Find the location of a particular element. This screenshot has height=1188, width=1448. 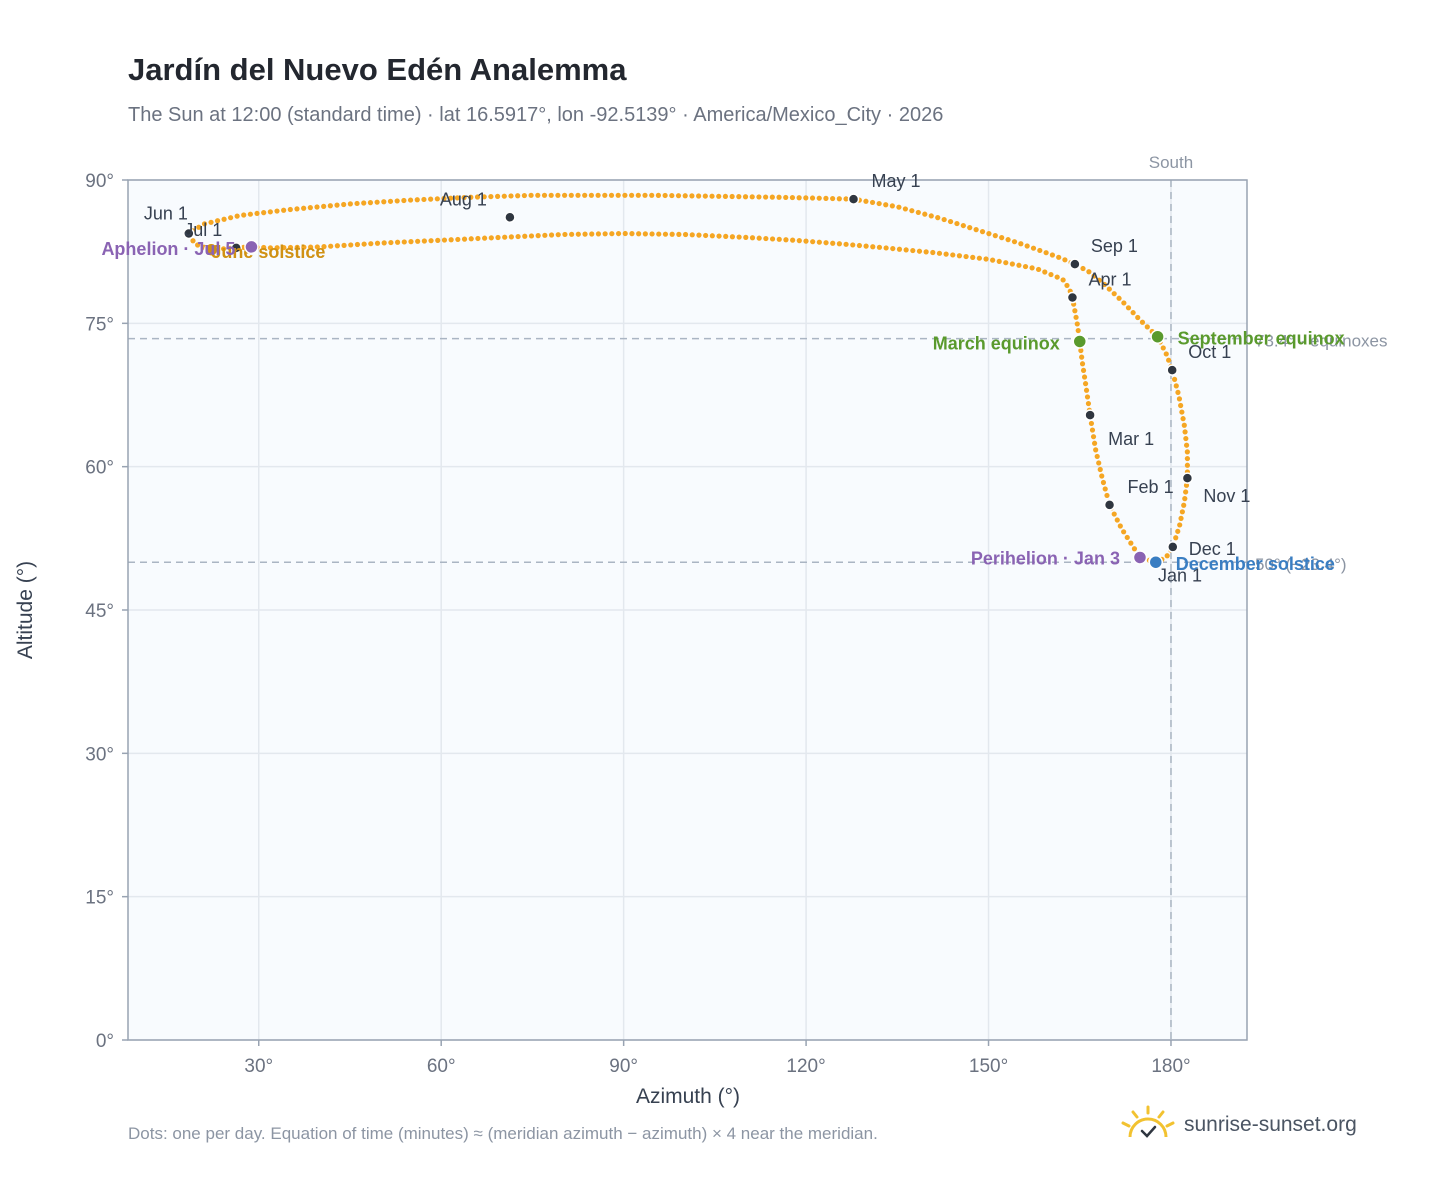

event-marker-label: Aphelion · Jul 5 is located at coordinates (168, 249).